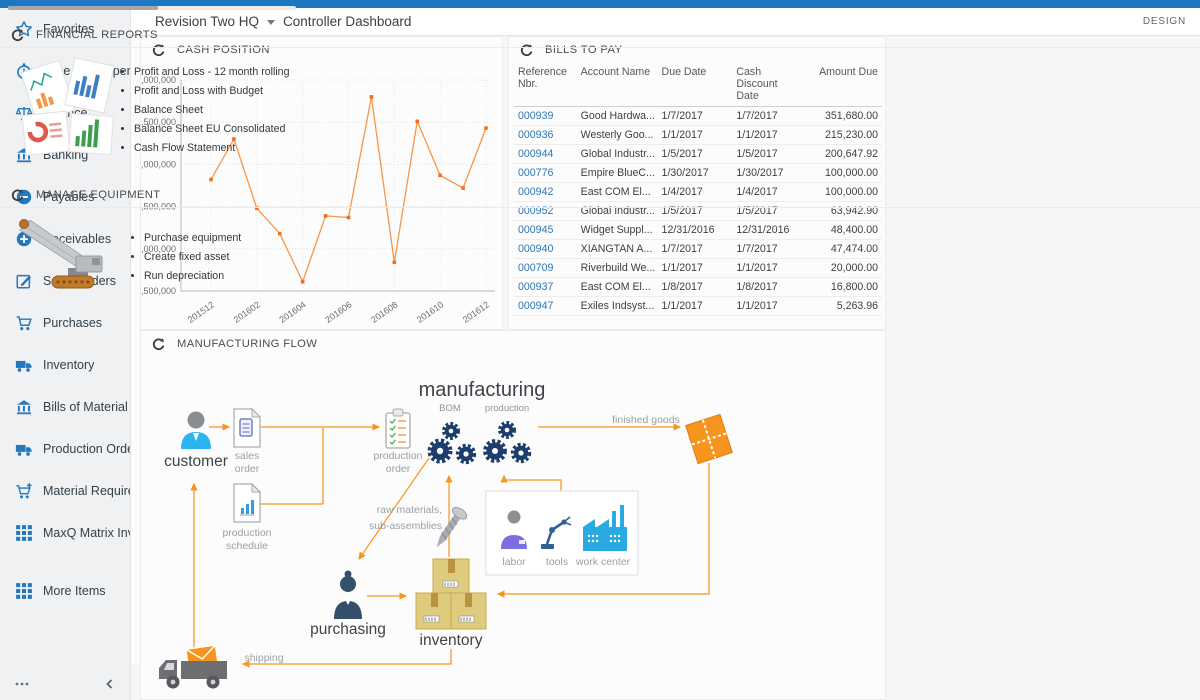  I want to click on star-icon, so click(24, 29).